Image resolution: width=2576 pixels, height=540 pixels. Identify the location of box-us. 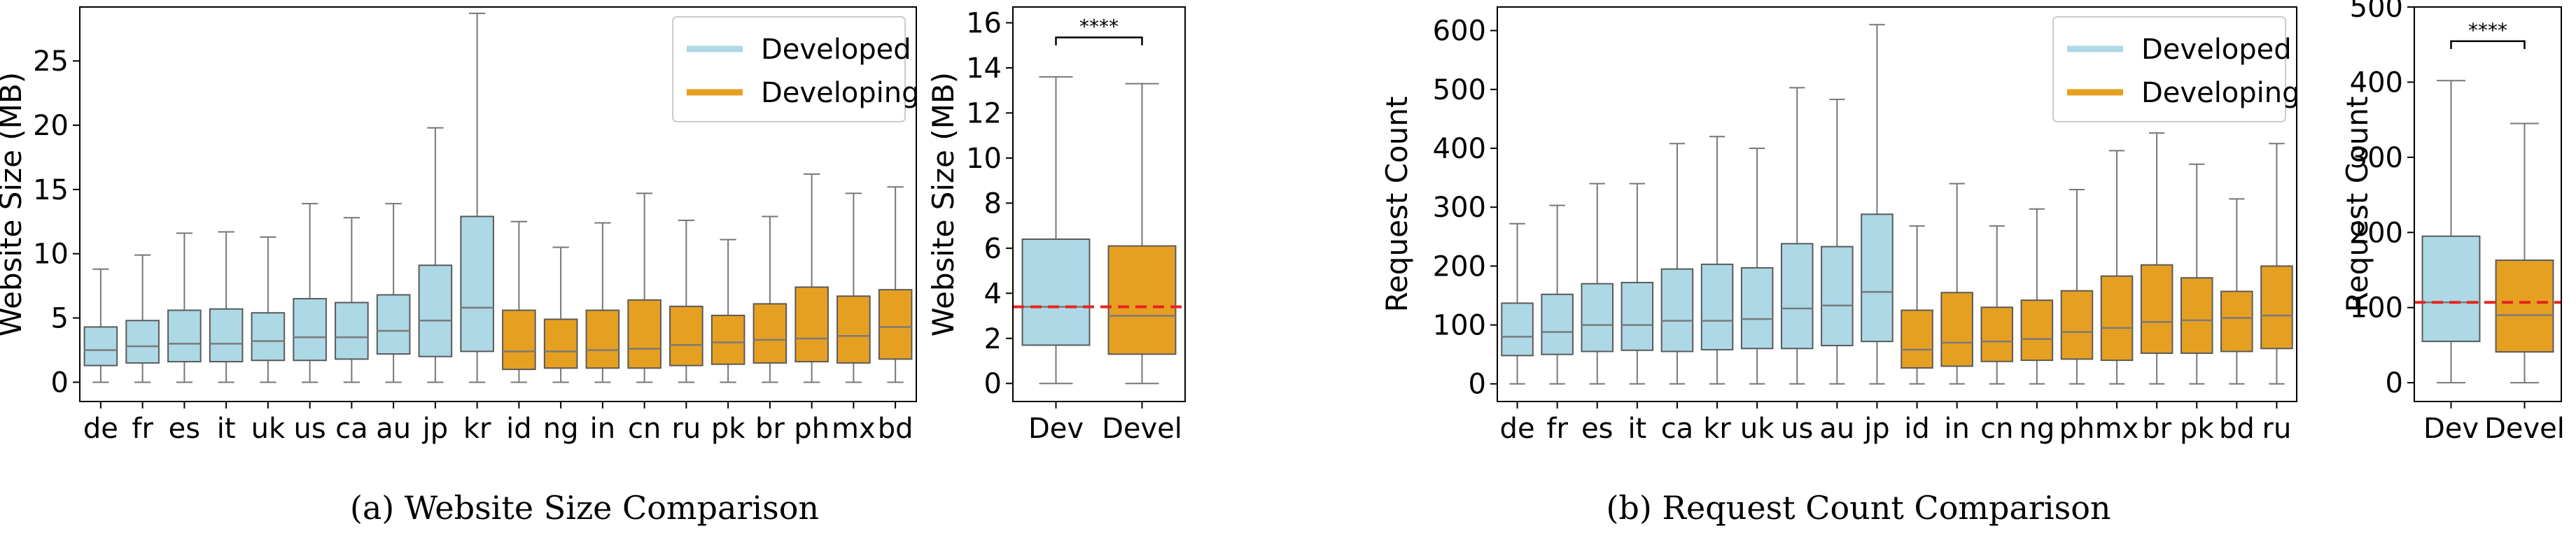
(1797, 236).